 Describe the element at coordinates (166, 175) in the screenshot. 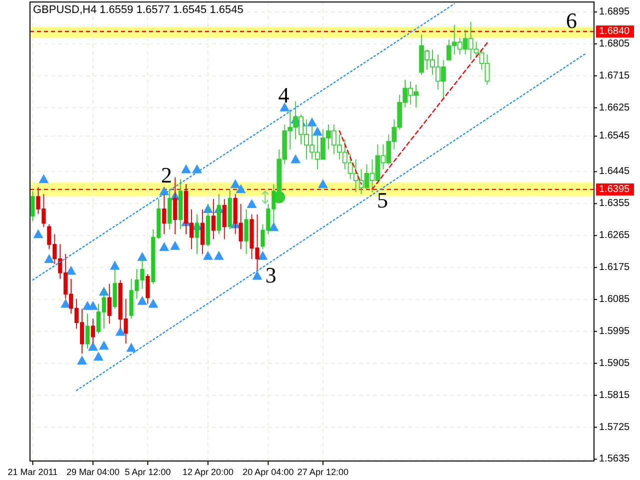

I see `annotation: 2` at that location.